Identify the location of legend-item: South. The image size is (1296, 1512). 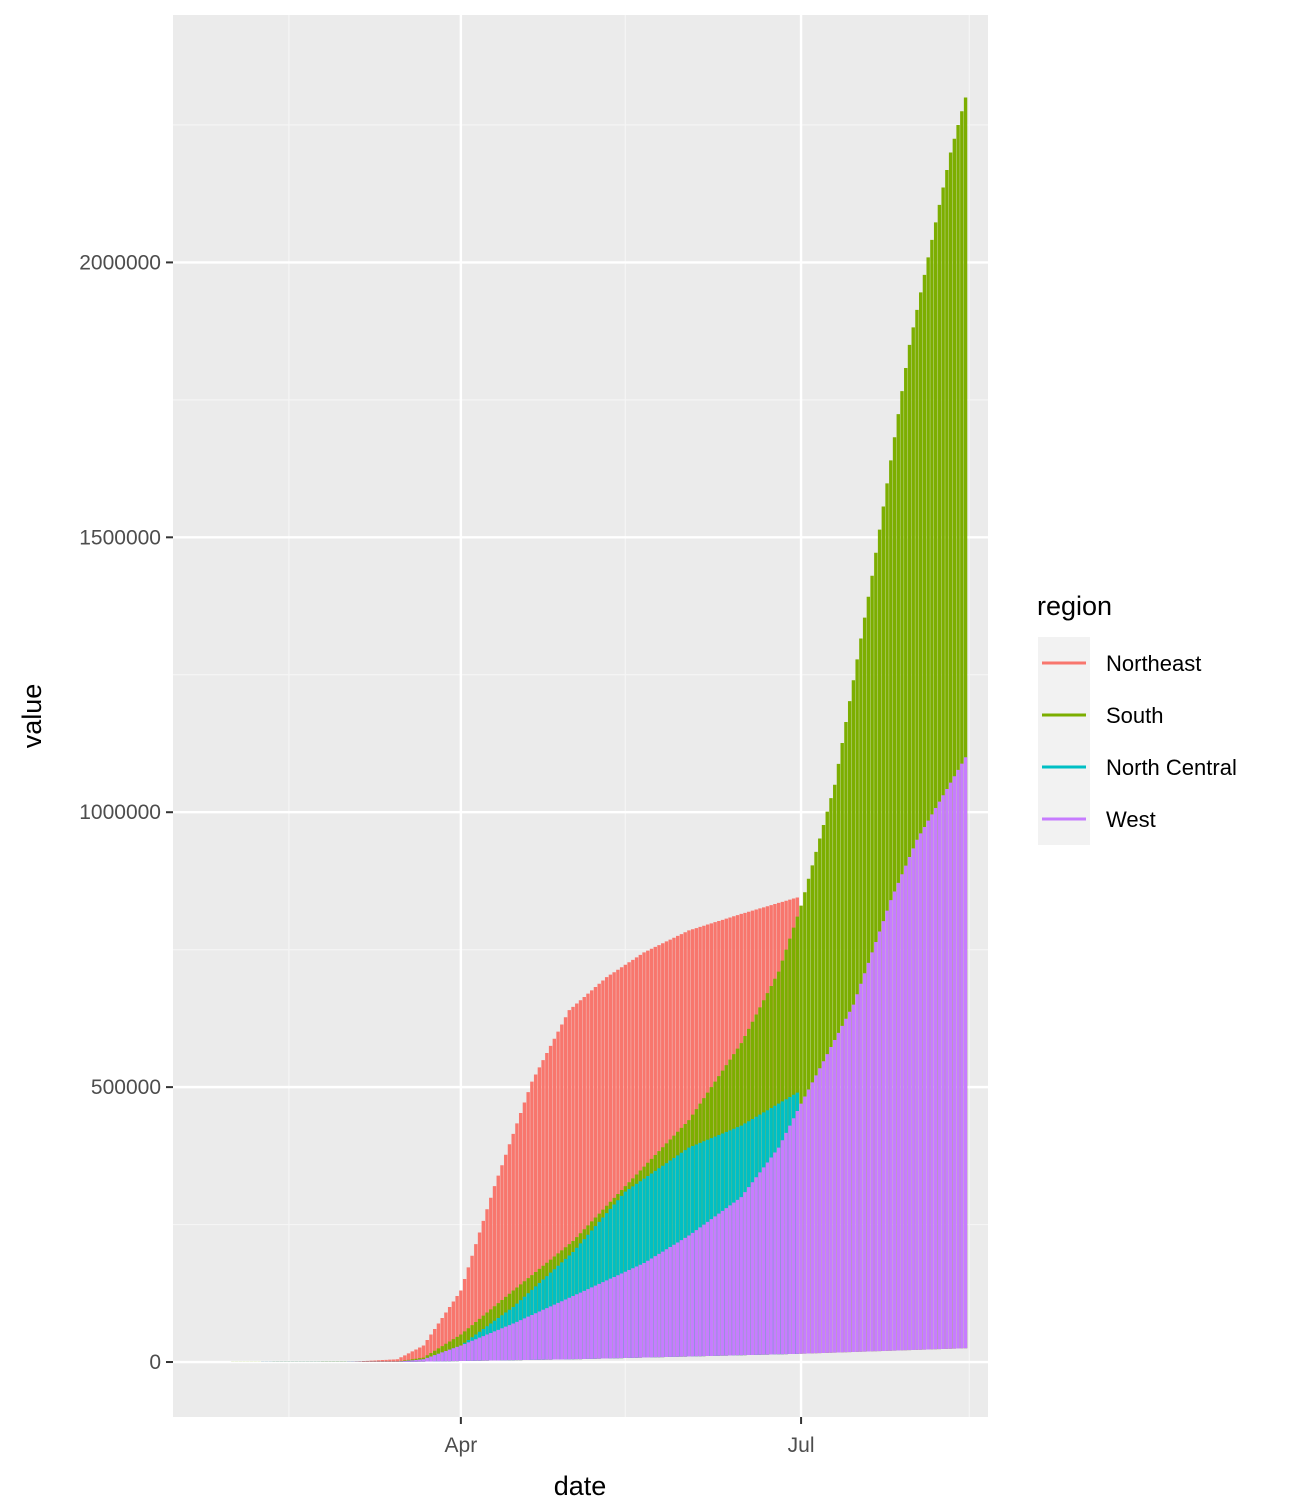
(1103, 715).